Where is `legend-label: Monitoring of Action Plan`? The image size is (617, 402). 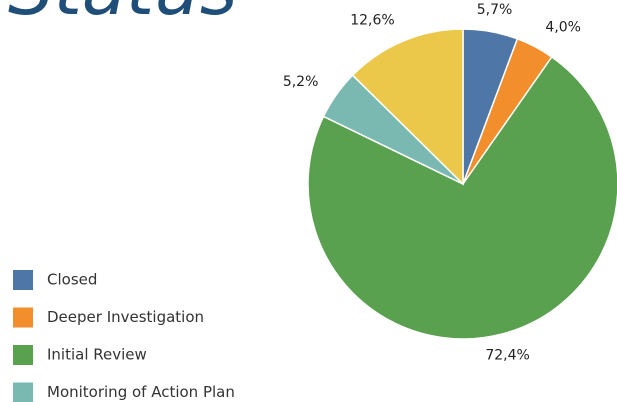
legend-label: Monitoring of Action Plan is located at coordinates (141, 392).